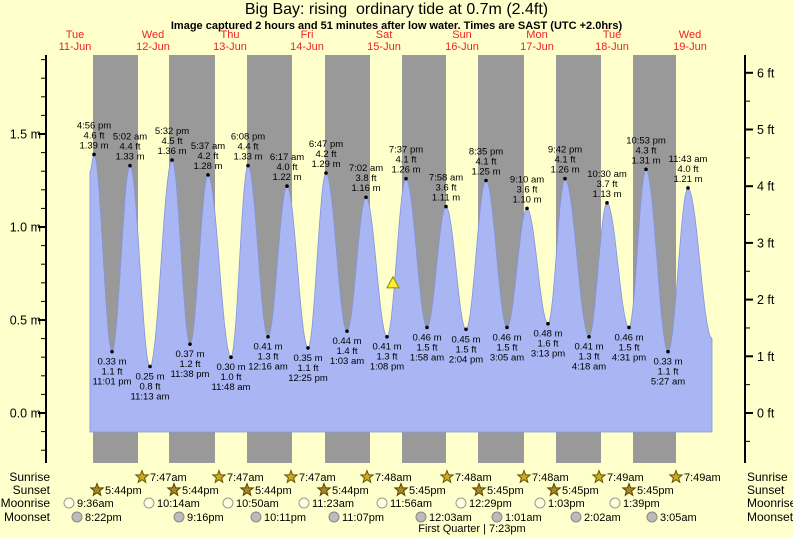 The height and width of the screenshot is (538, 793). What do you see at coordinates (285, 518) in the screenshot?
I see `moonset-time: 10:11pm` at bounding box center [285, 518].